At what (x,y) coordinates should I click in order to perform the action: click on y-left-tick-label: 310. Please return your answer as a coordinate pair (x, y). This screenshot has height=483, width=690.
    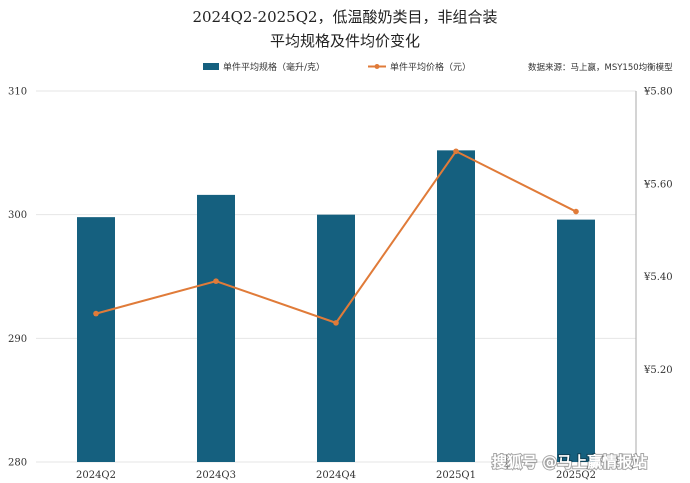
    Looking at the image, I should click on (17, 92).